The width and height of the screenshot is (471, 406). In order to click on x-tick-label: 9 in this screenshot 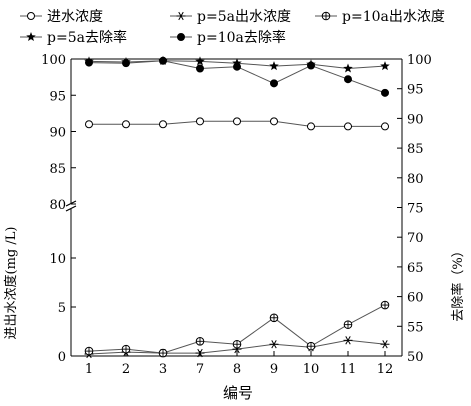, I will do `click(274, 369)`.